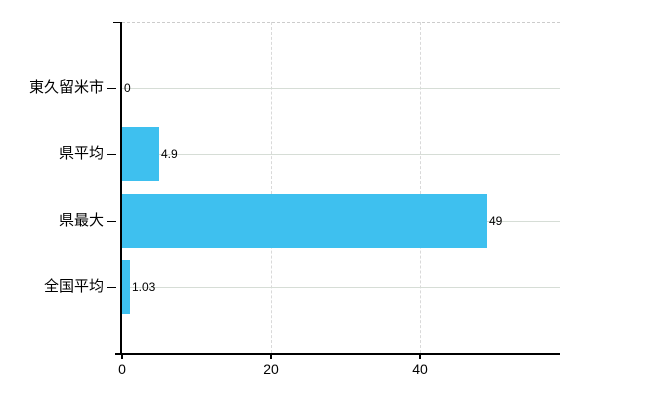 Image resolution: width=650 pixels, height=400 pixels. Describe the element at coordinates (144, 287) in the screenshot. I see `value-label: 1.03` at that location.